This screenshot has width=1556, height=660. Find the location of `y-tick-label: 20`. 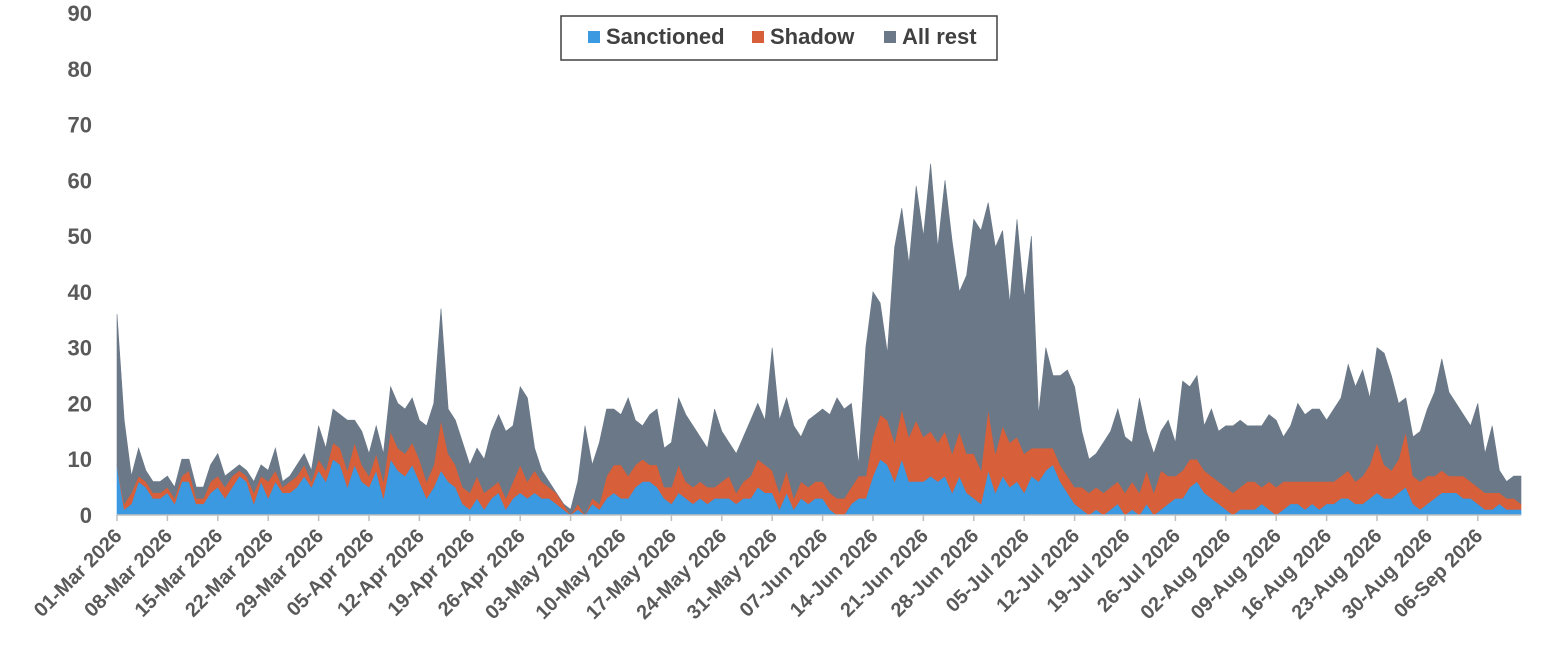

y-tick-label: 20 is located at coordinates (80, 403).